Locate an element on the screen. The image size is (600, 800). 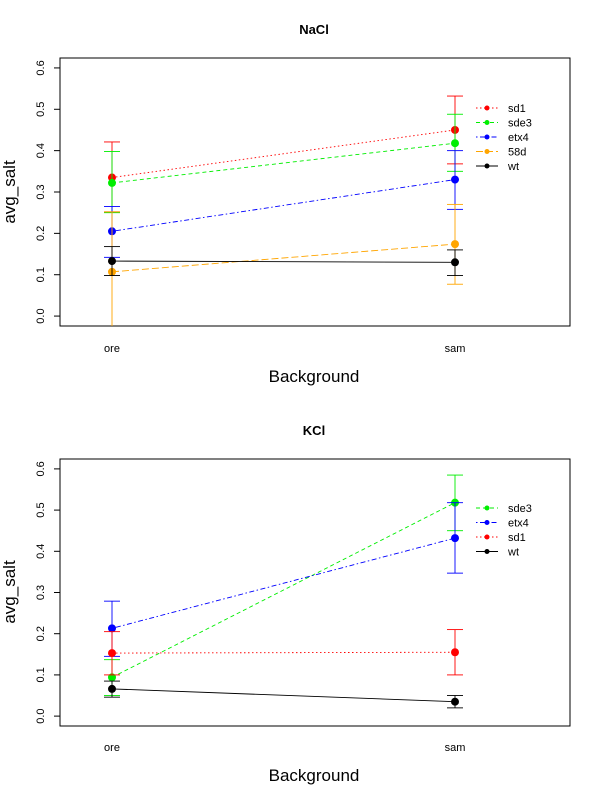
chart-title: NaCl is located at coordinates (314, 29).